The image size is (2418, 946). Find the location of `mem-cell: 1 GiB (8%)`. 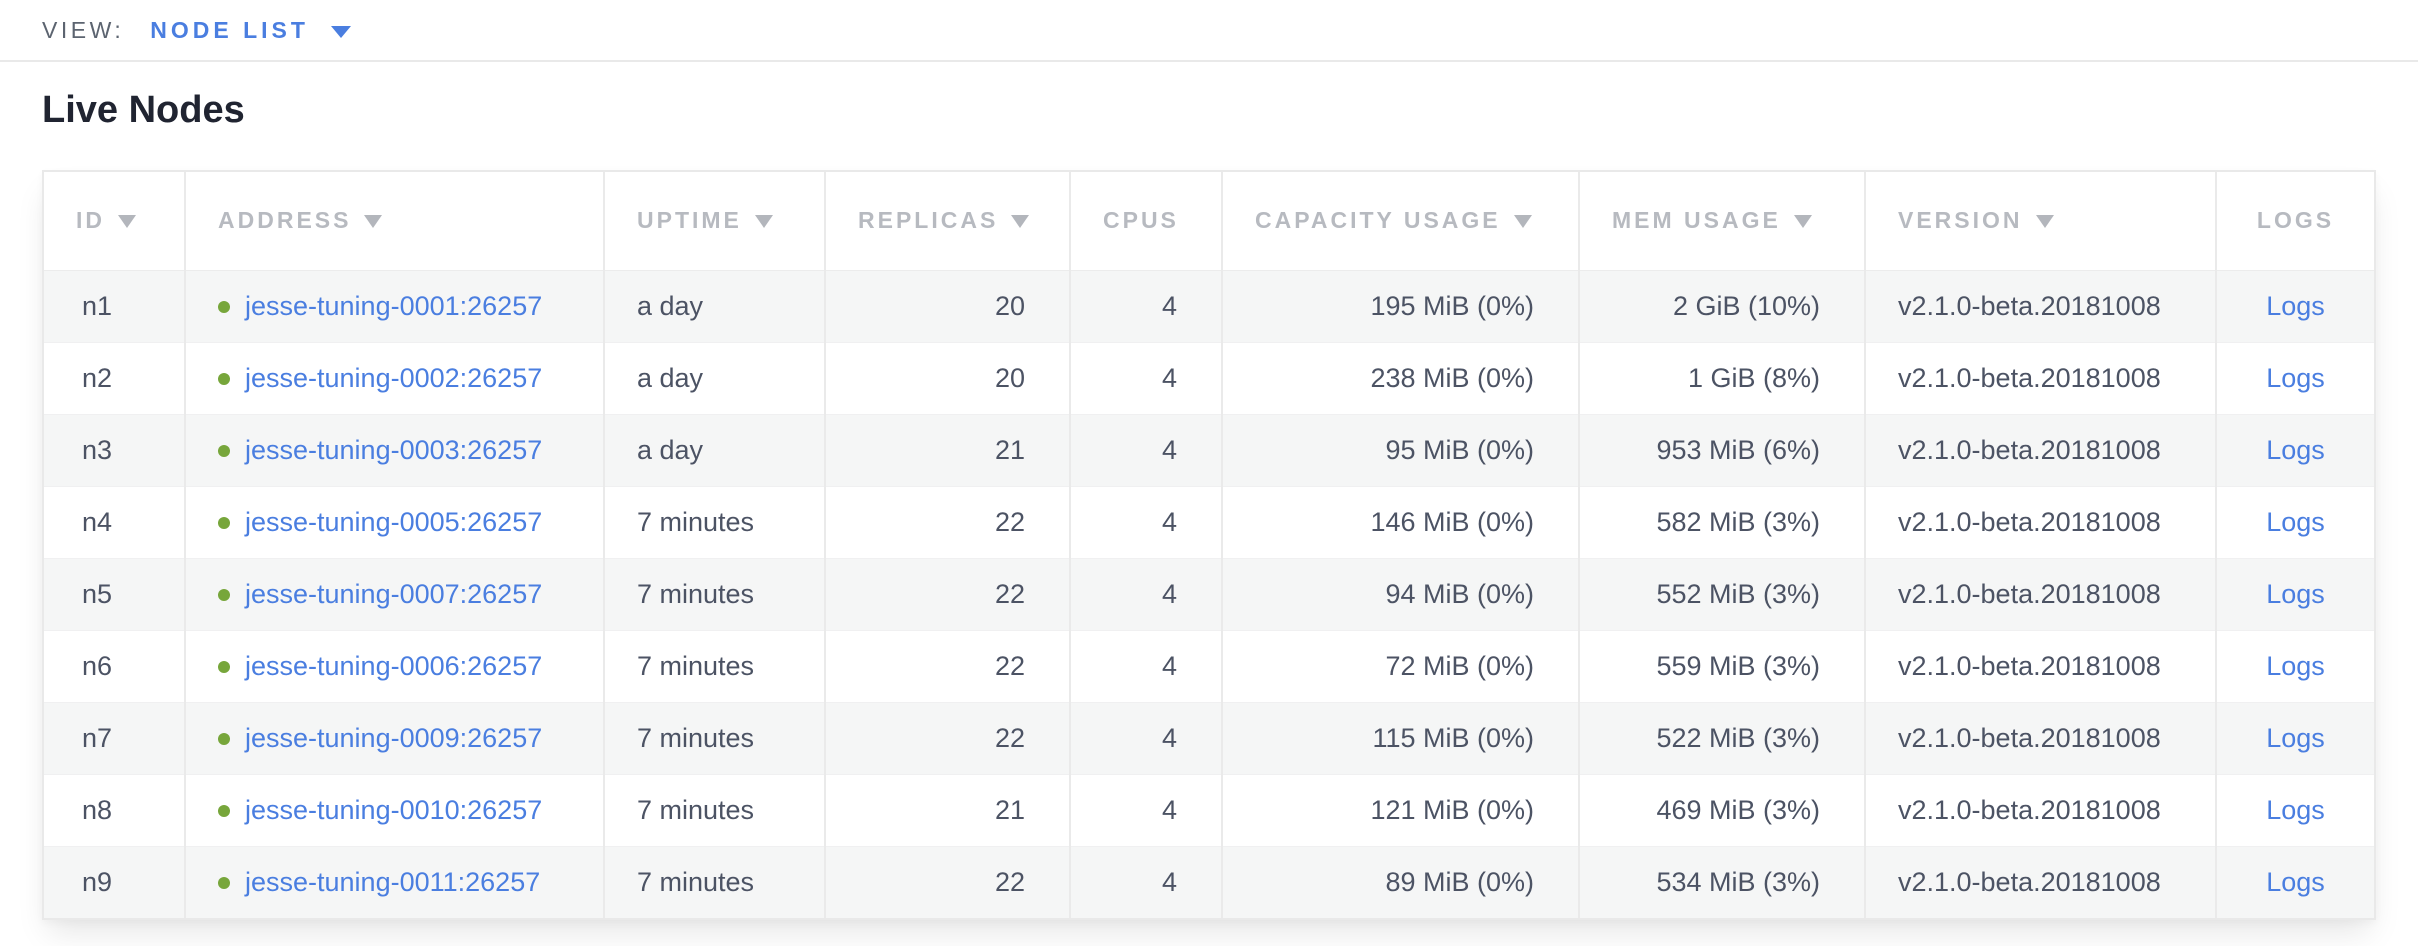

mem-cell: 1 GiB (8%) is located at coordinates (1722, 378).